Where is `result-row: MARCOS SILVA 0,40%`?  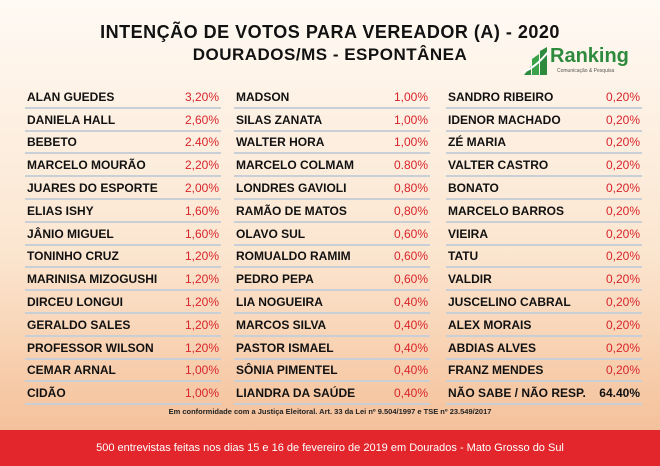 result-row: MARCOS SILVA 0,40% is located at coordinates (332, 325).